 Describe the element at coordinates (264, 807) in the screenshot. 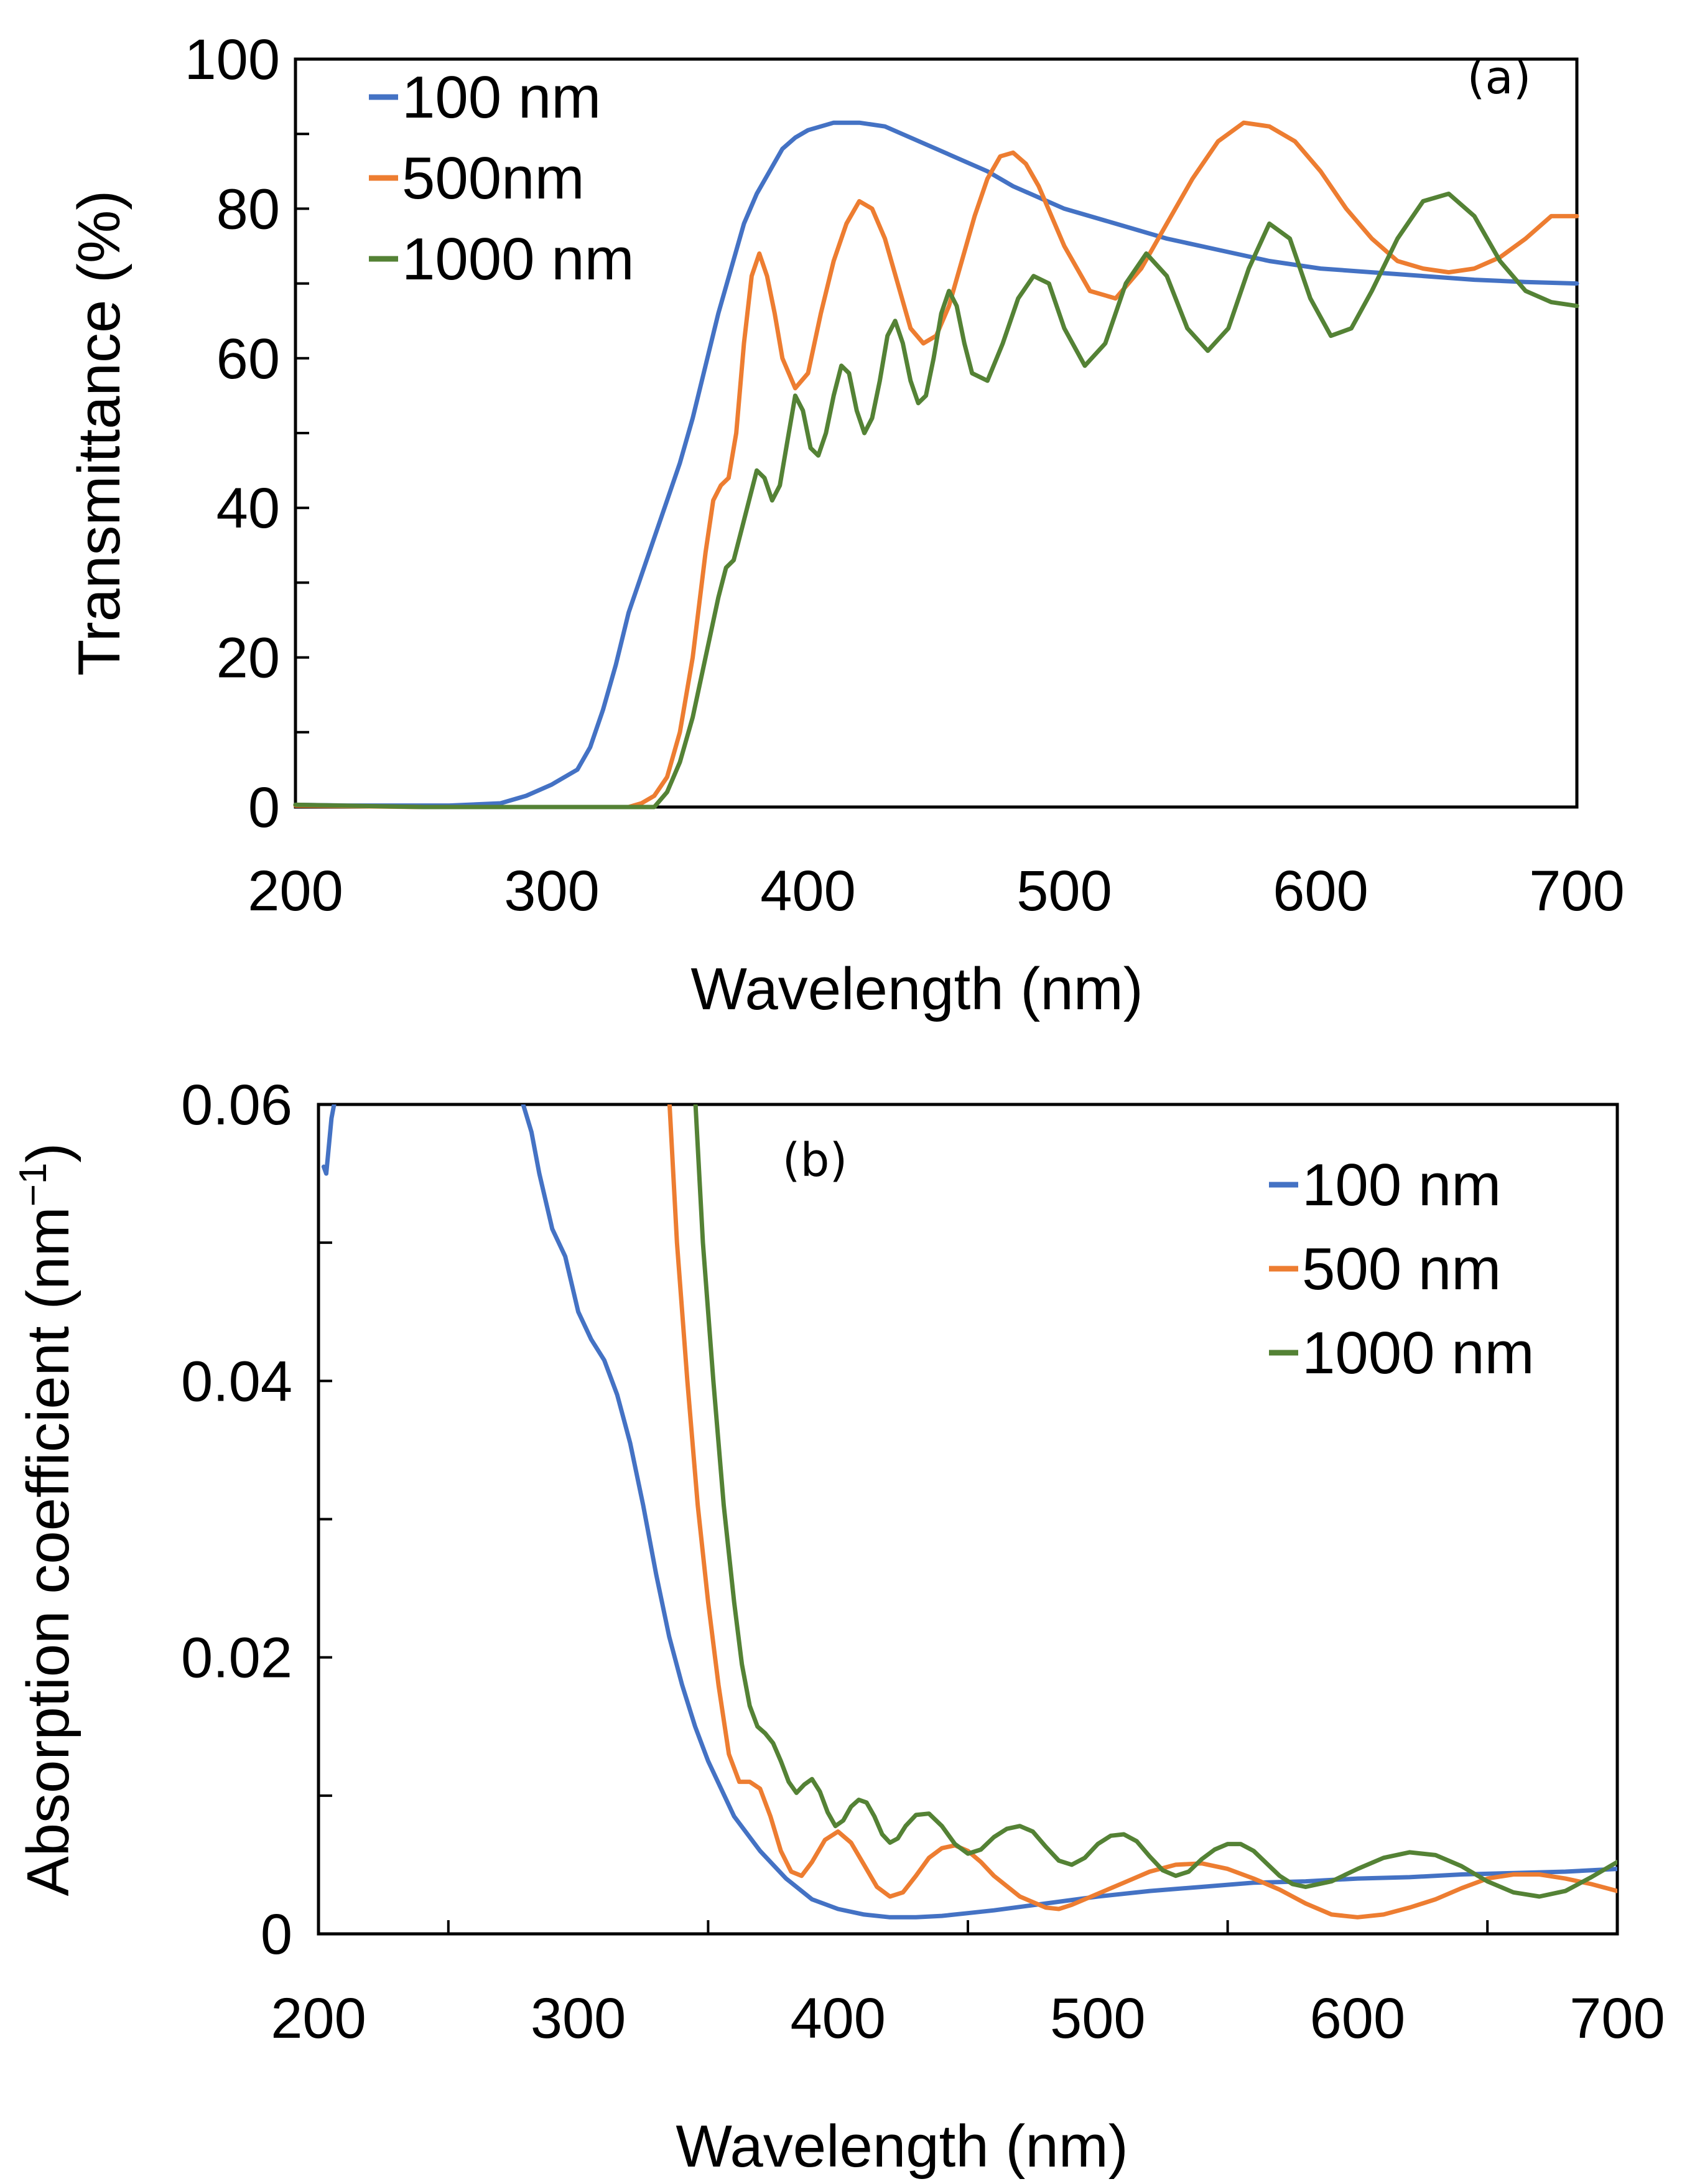

I see `y-tick-label-a-0: 0` at that location.